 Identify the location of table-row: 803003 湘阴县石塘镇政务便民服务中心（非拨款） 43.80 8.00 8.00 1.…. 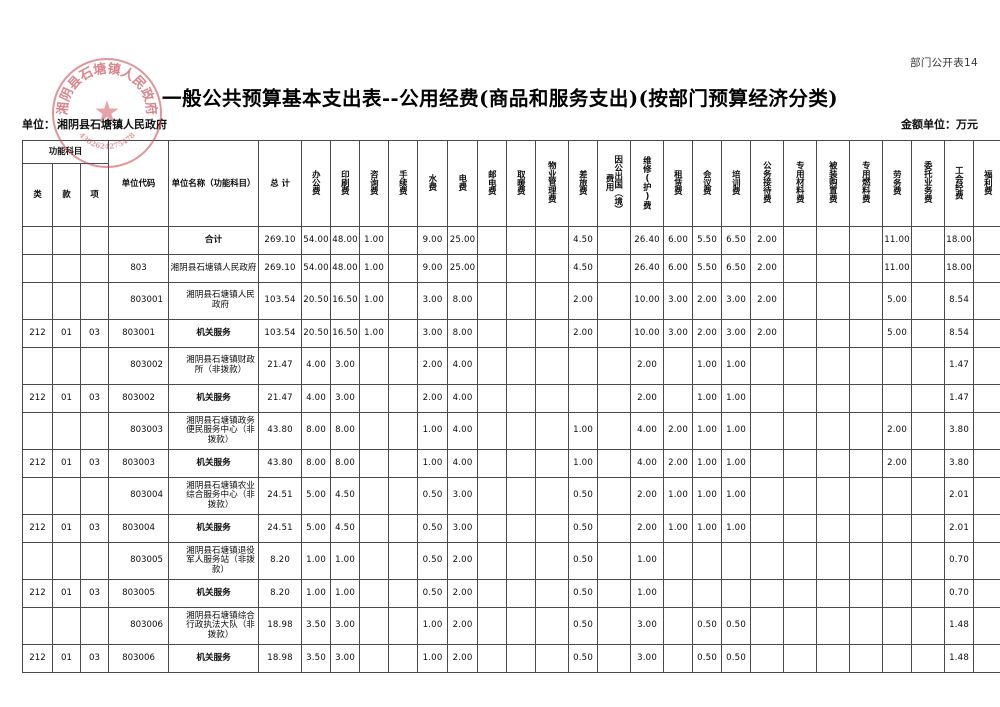
(511, 431).